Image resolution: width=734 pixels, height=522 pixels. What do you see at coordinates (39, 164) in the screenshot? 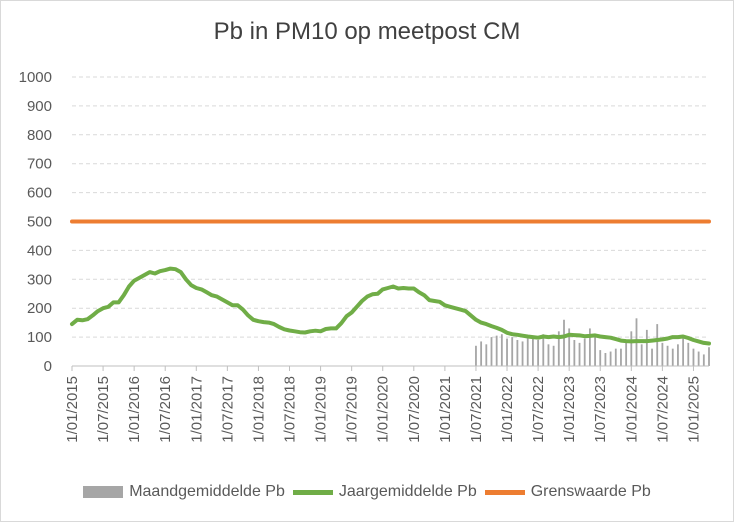
I see `y-tick-label: 700` at bounding box center [39, 164].